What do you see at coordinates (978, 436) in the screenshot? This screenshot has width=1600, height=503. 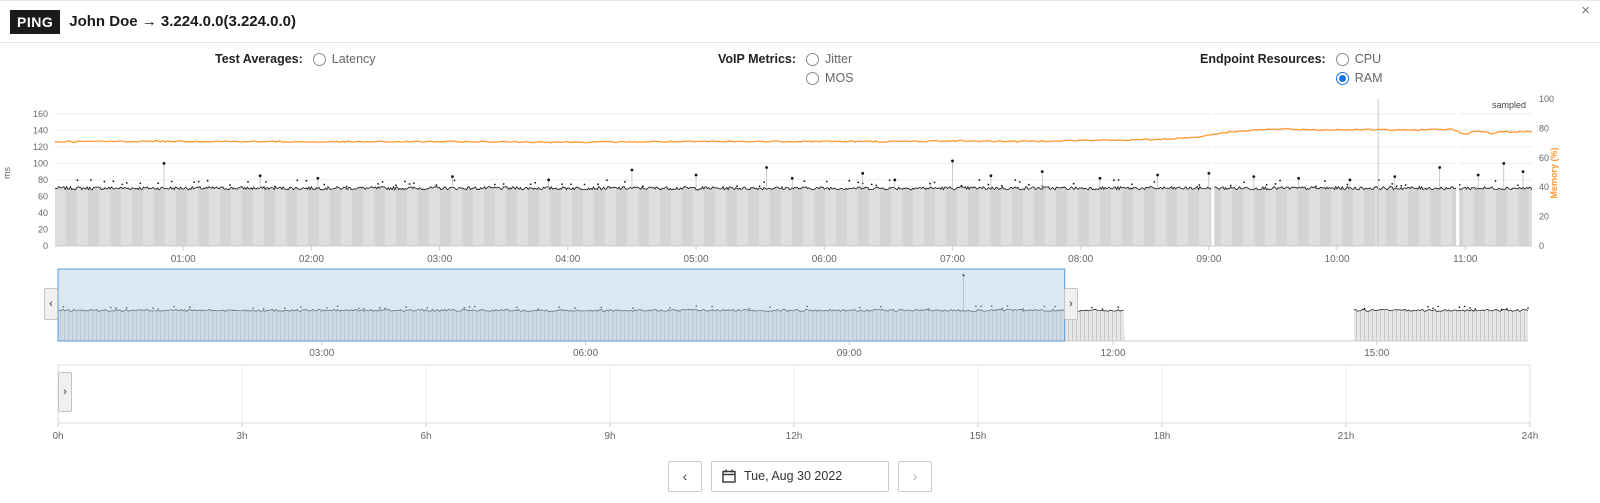 I see `svg-text: 15h` at bounding box center [978, 436].